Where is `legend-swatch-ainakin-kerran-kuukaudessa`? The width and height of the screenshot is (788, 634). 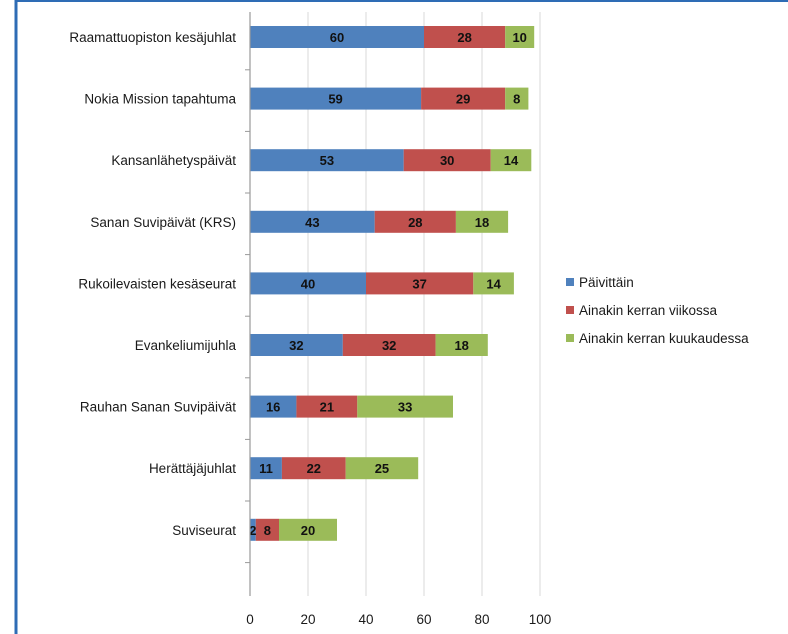
legend-swatch-ainakin-kerran-kuukaudessa is located at coordinates (570, 338).